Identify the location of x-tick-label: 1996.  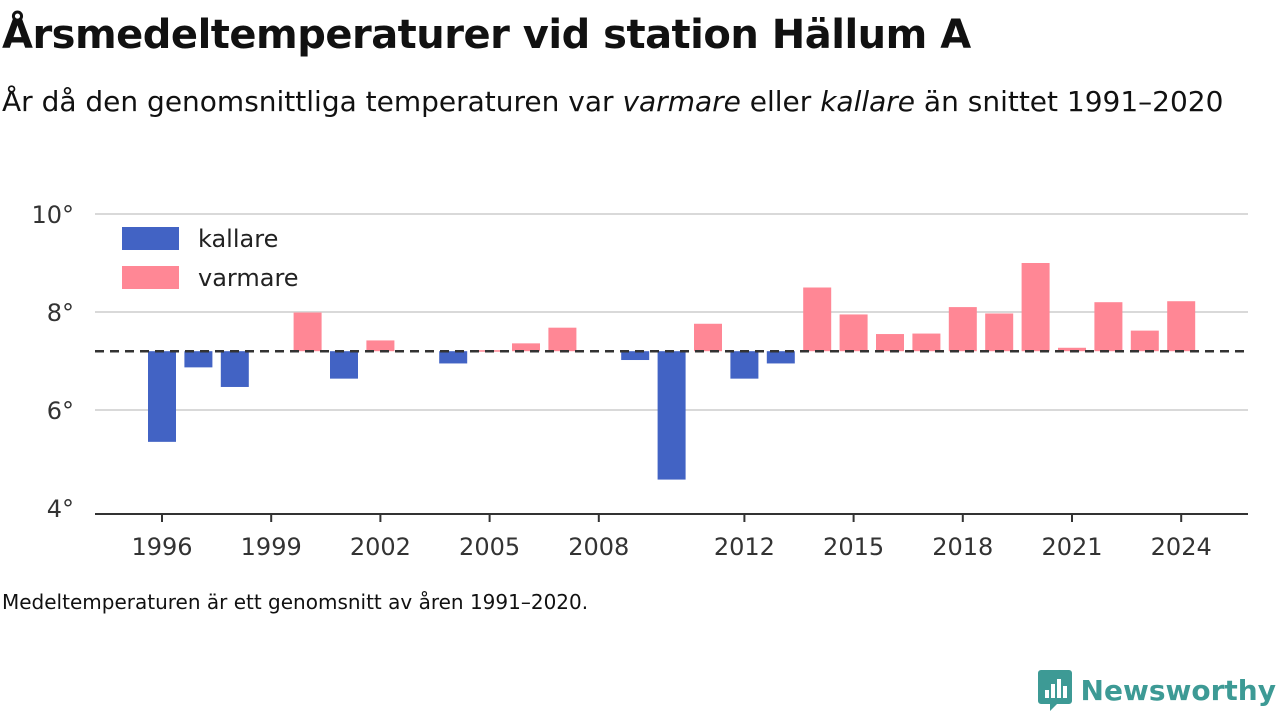
(161, 547).